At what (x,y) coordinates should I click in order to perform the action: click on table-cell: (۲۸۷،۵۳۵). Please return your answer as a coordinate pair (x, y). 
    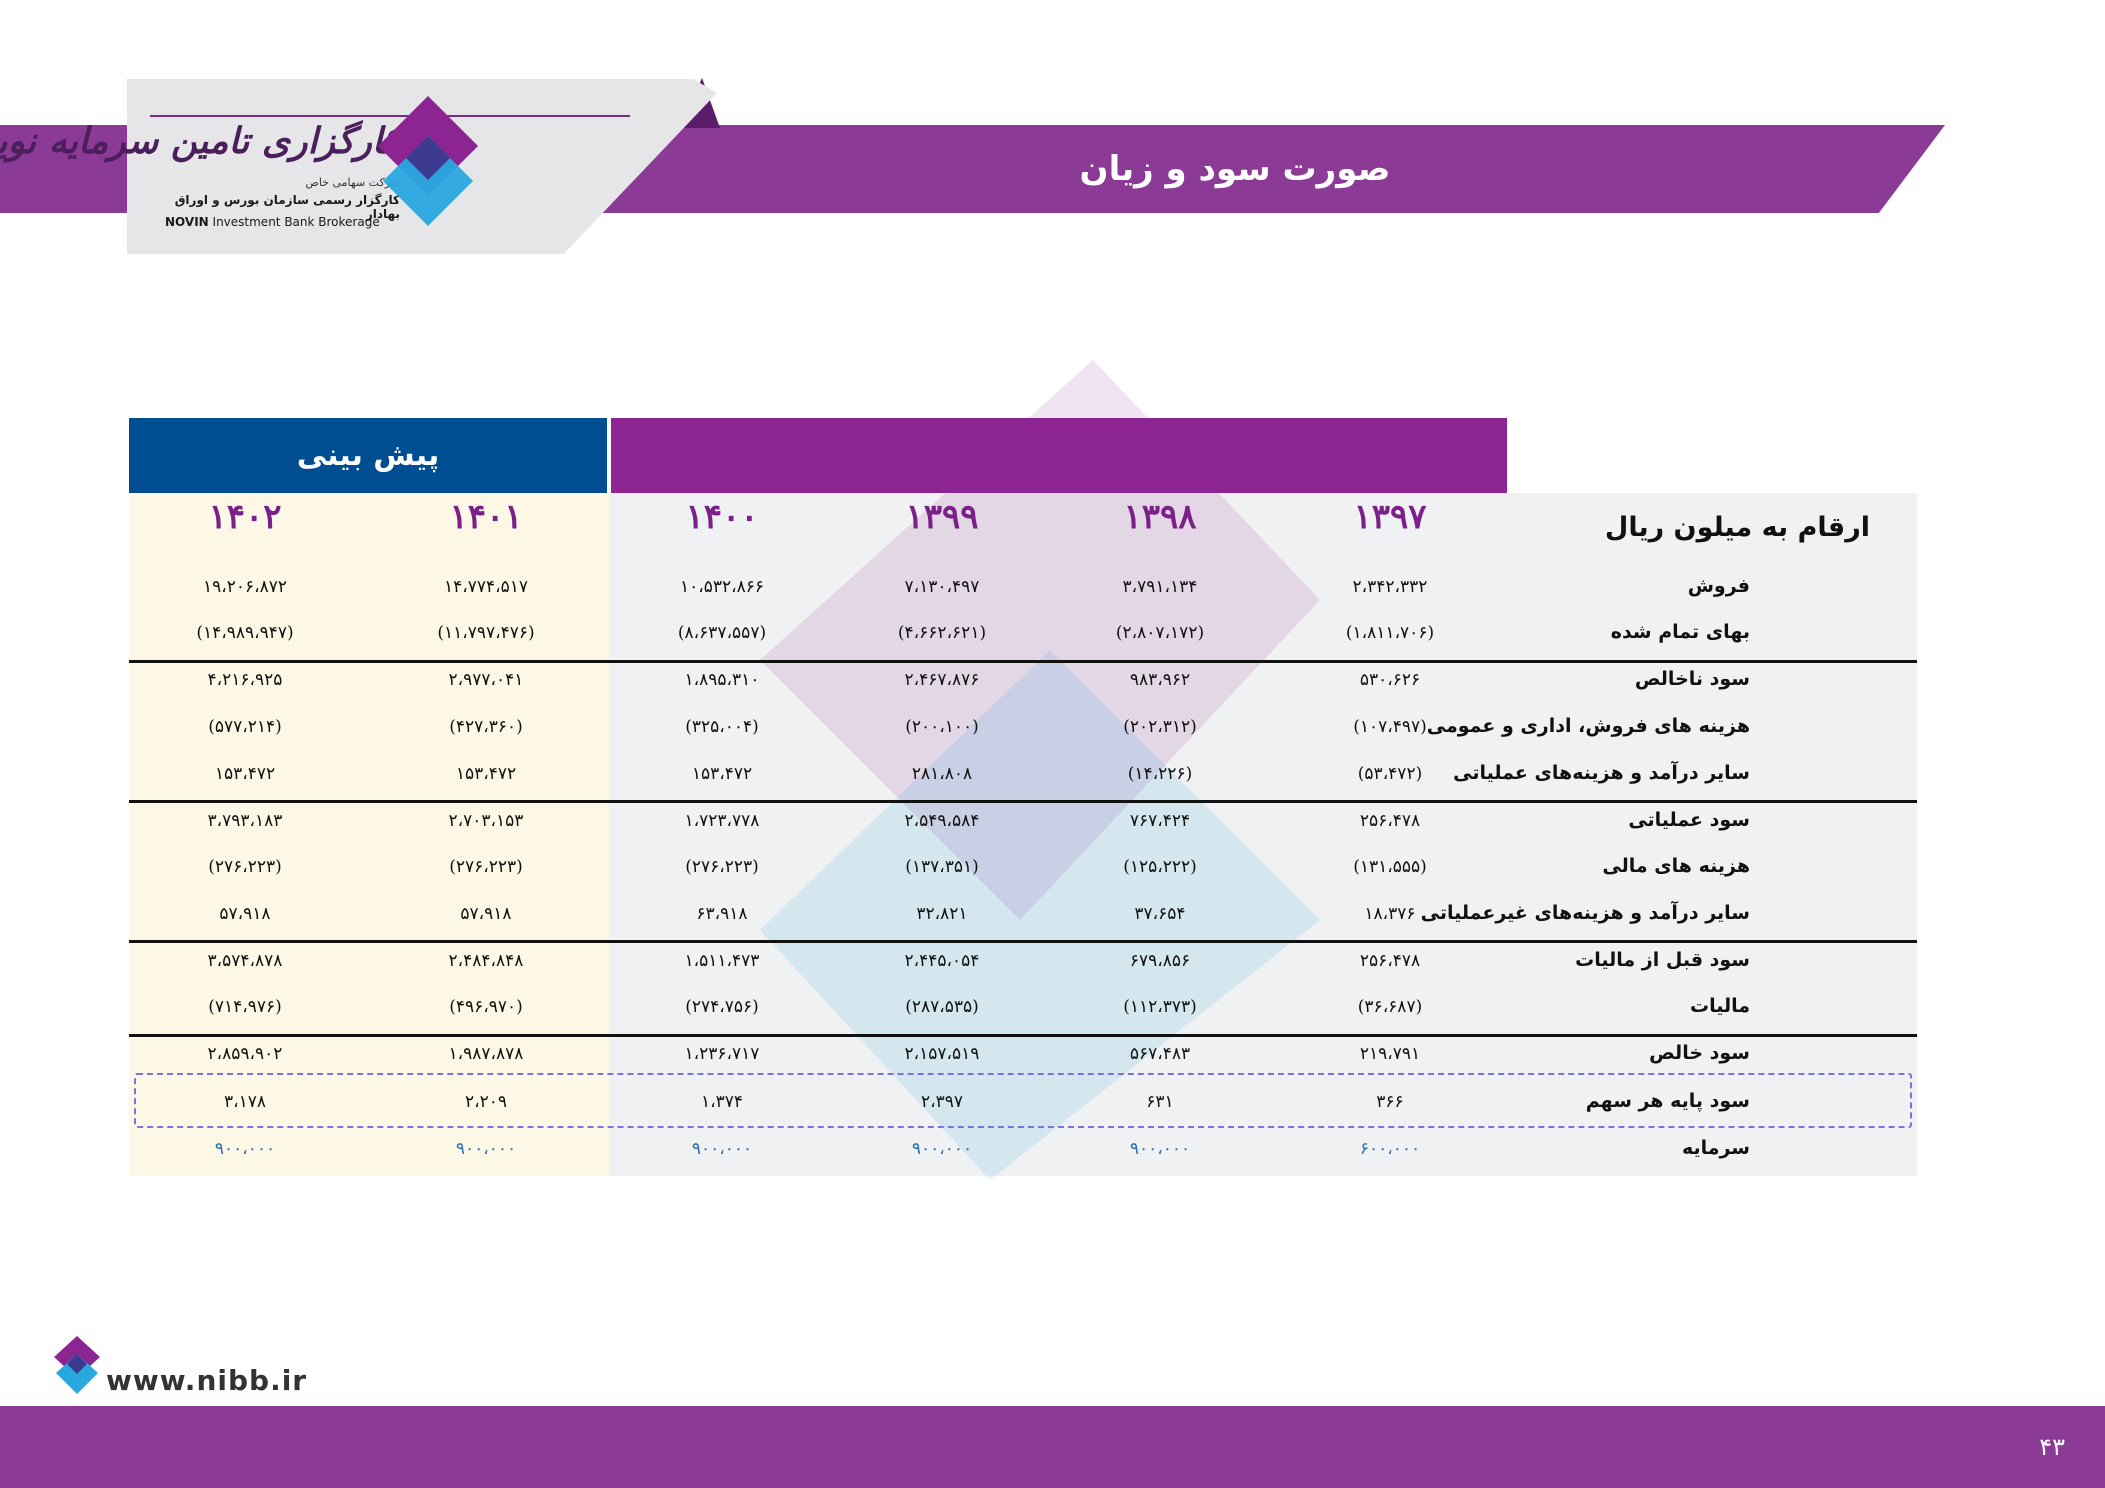
    Looking at the image, I should click on (942, 1007).